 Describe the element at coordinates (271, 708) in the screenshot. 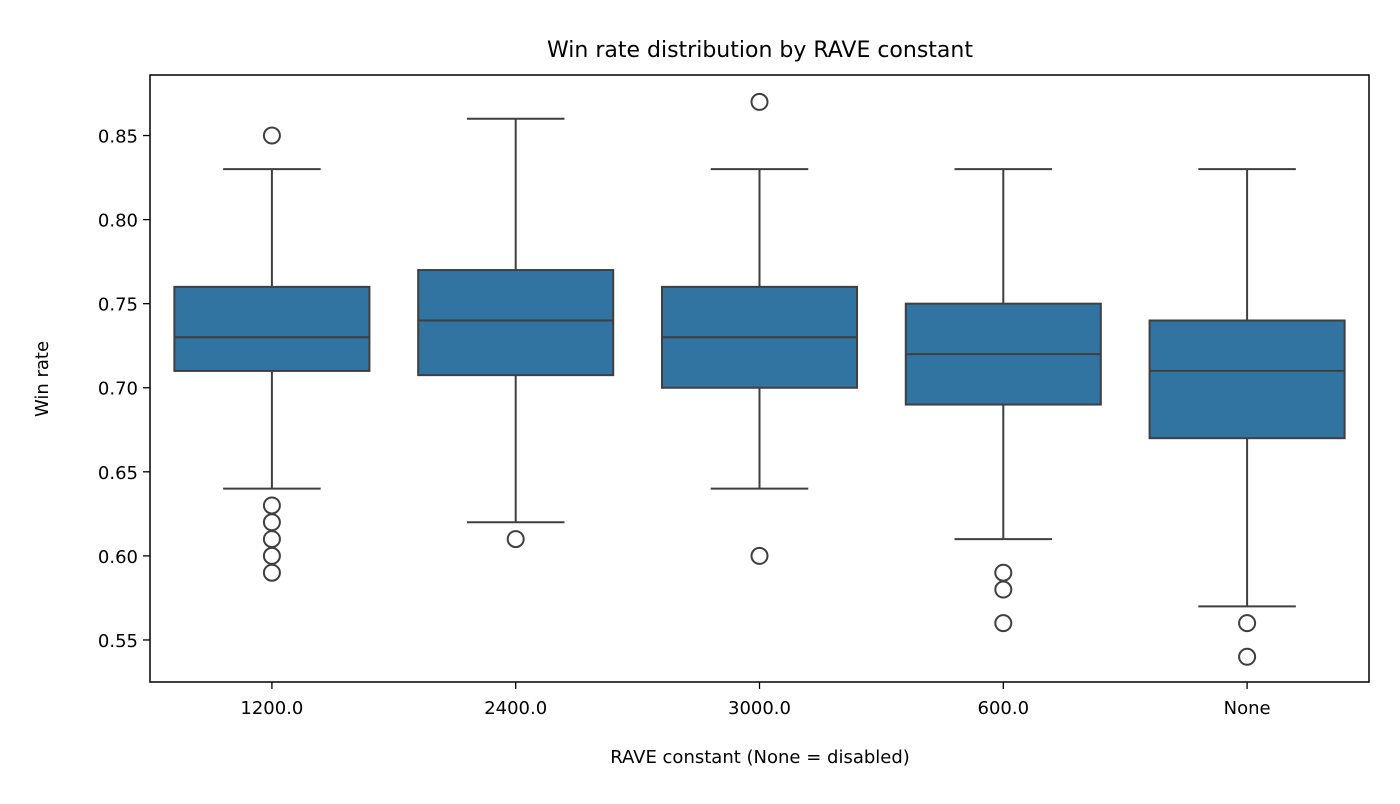

I see `x-tick-label: 1200.0` at that location.